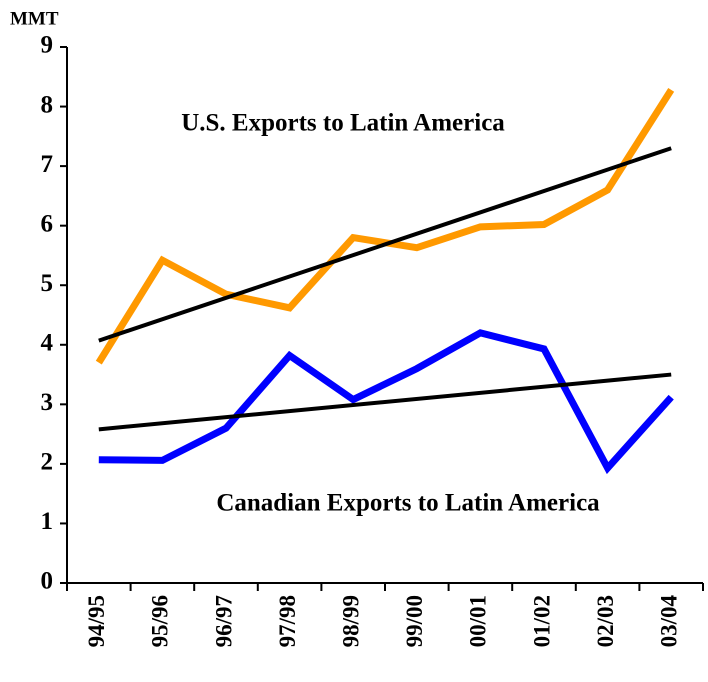 The image size is (708, 682). Describe the element at coordinates (343, 123) in the screenshot. I see `series-label: U.S. Exports to Latin America` at that location.